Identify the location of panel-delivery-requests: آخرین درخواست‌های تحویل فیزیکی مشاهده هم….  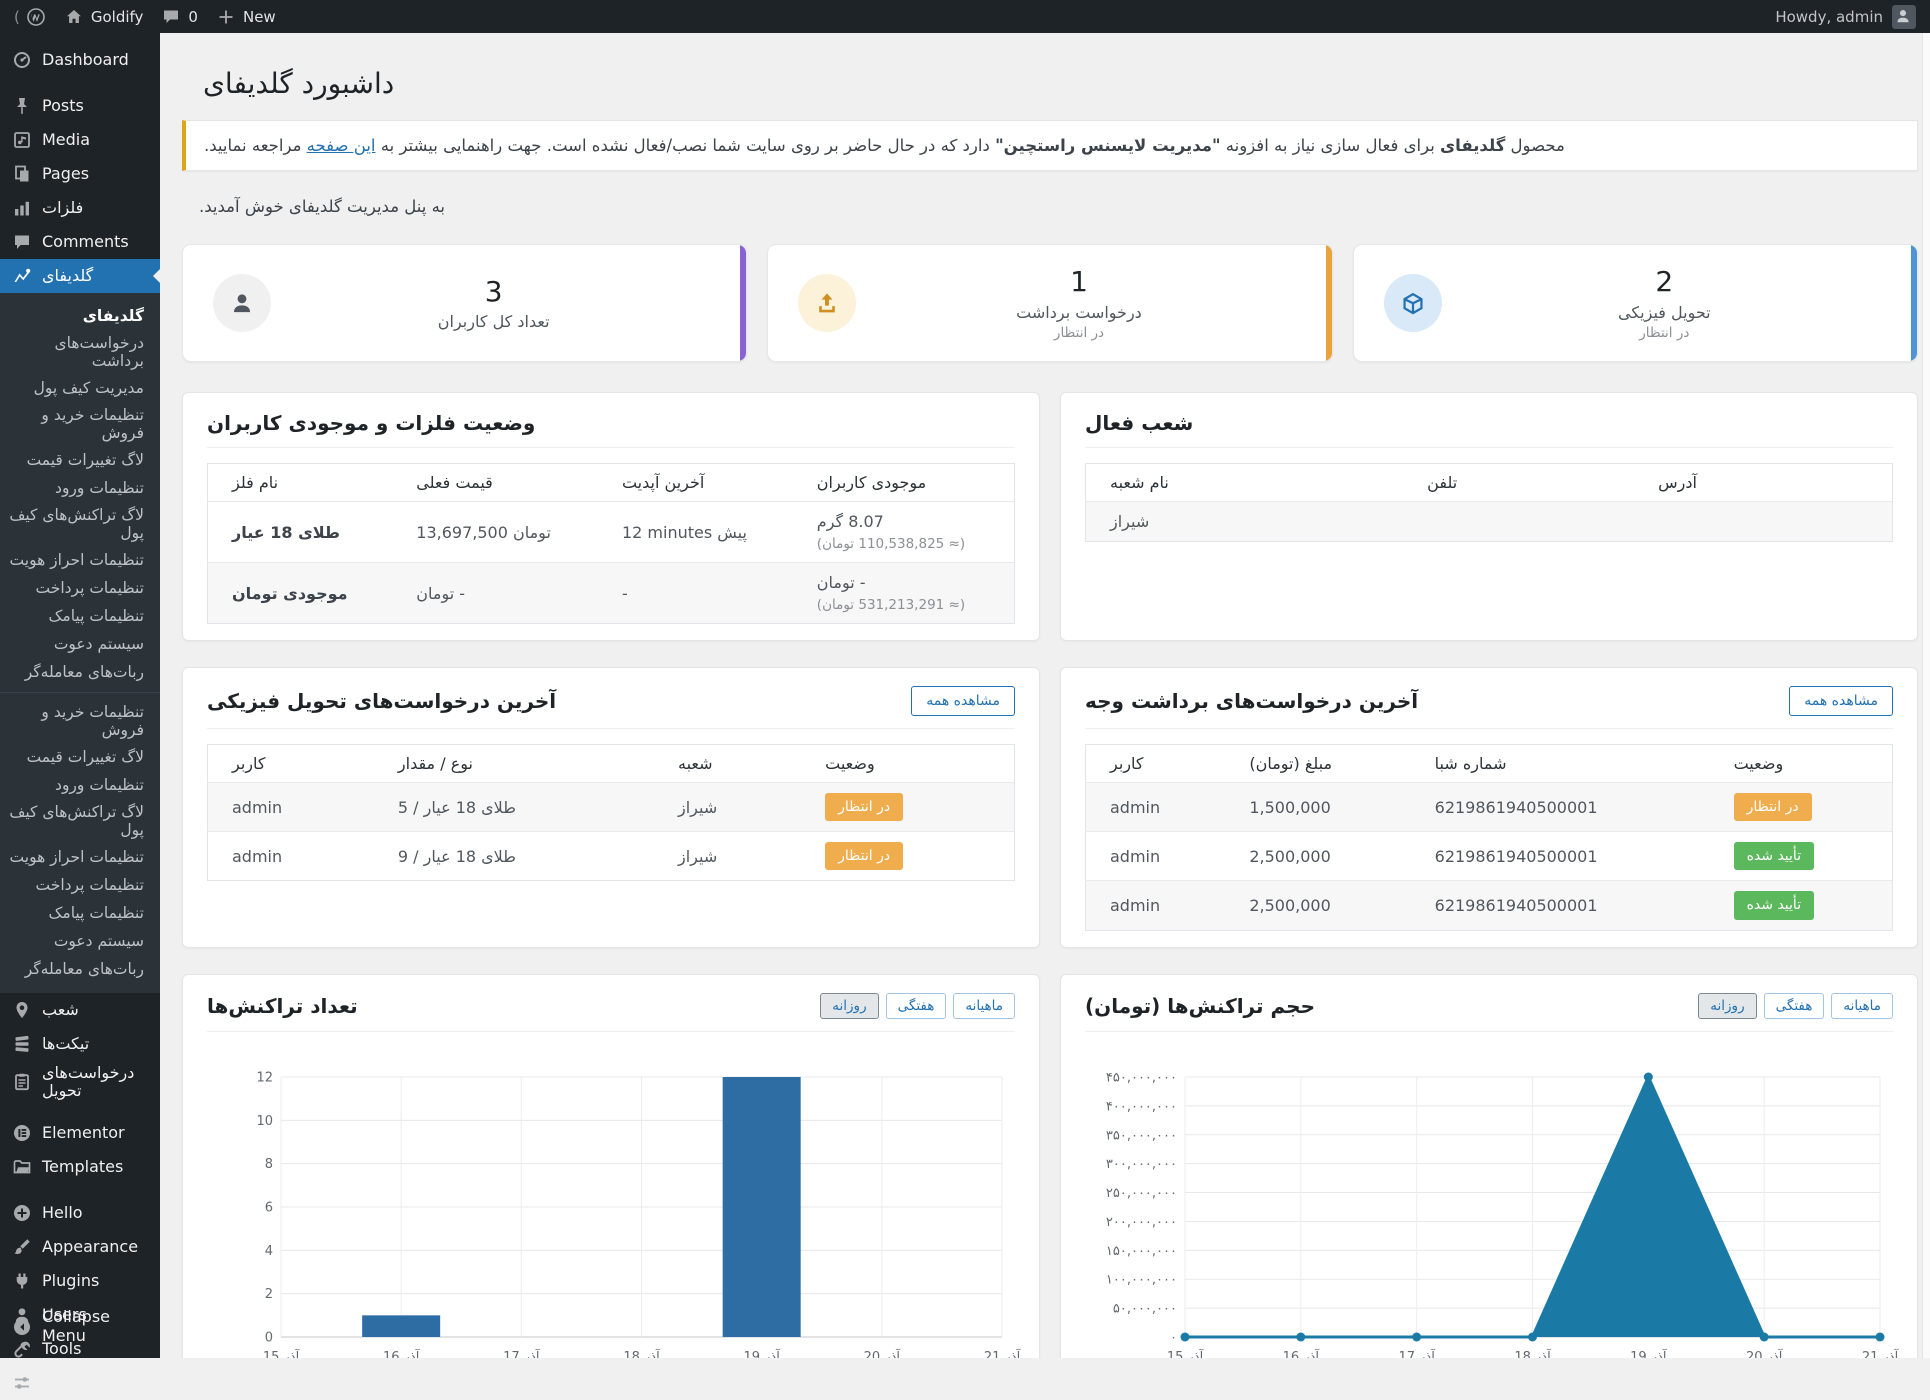
(611, 807).